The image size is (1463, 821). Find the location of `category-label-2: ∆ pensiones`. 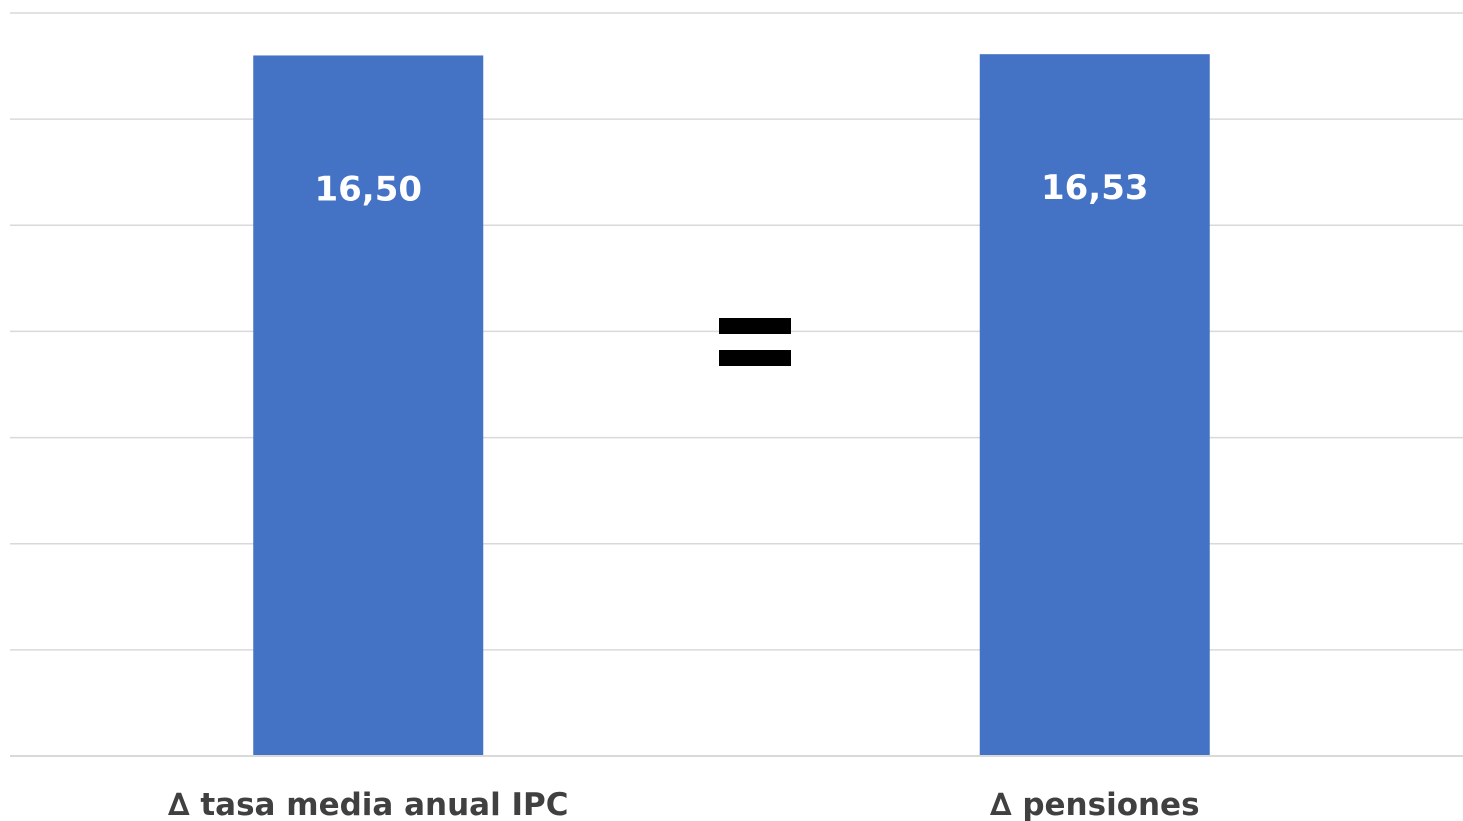

category-label-2: ∆ pensiones is located at coordinates (1095, 804).